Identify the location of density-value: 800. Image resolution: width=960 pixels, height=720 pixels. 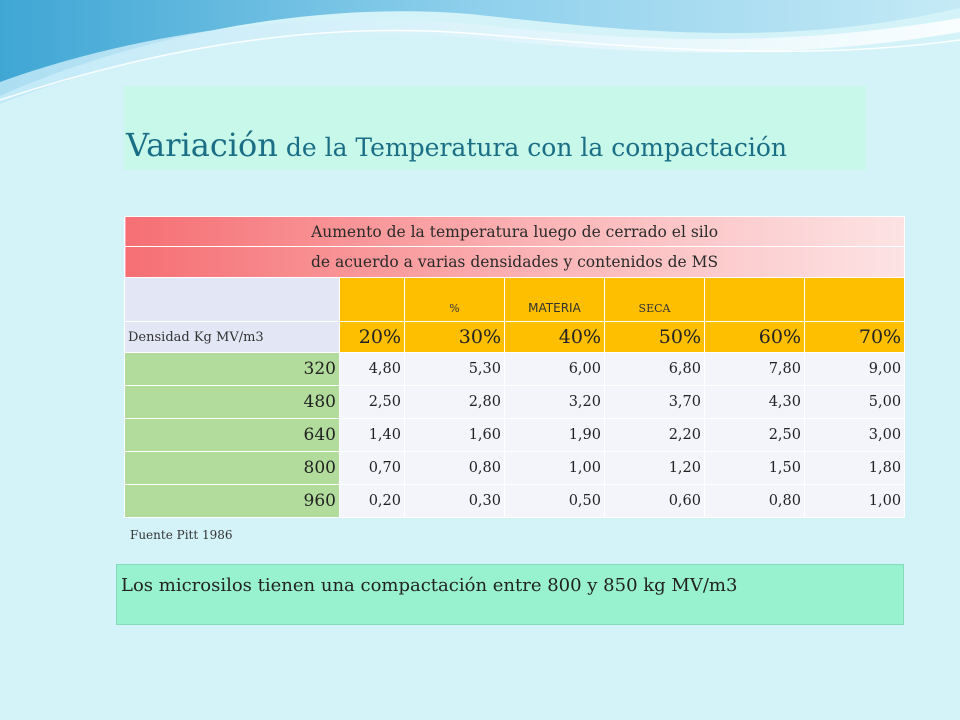
(232, 468).